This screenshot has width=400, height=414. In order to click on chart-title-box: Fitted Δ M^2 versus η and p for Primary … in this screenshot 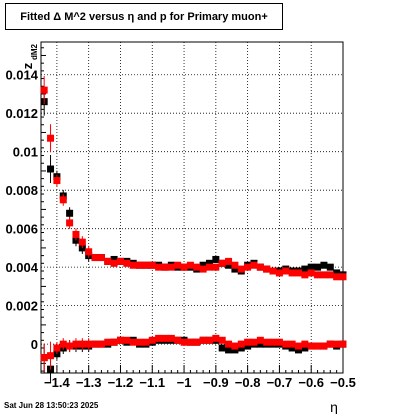, I will do `click(144, 16)`.